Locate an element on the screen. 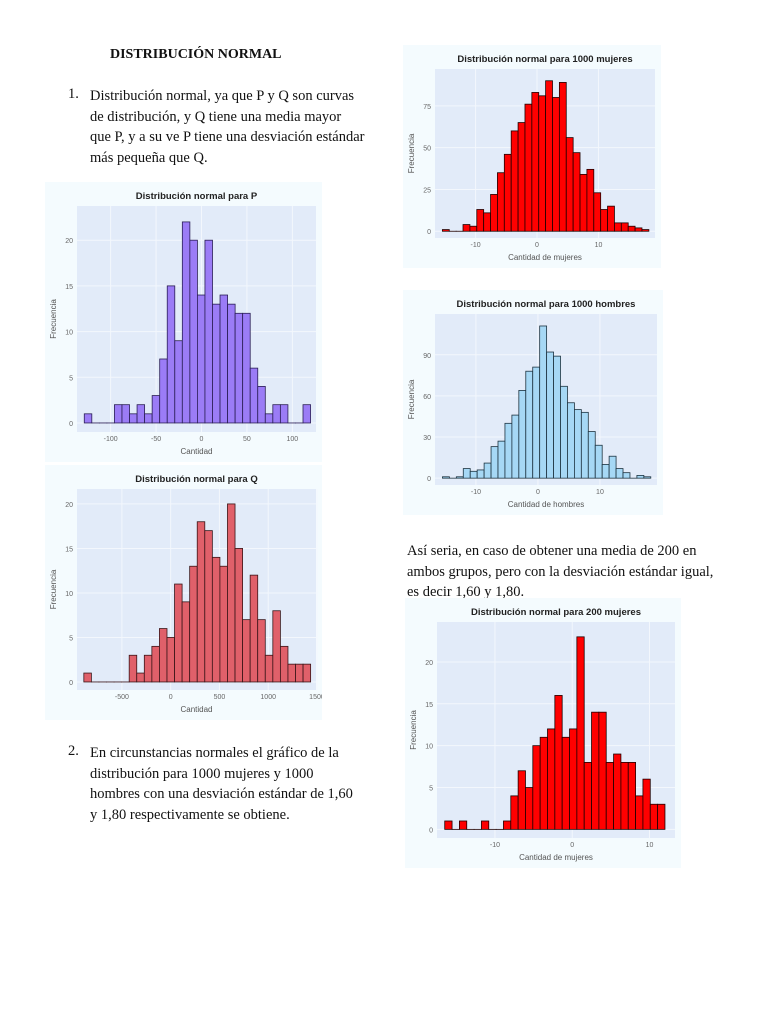 This screenshot has width=768, height=1024. chart-title: Distribución normal para 1000 mujeres is located at coordinates (544, 59).